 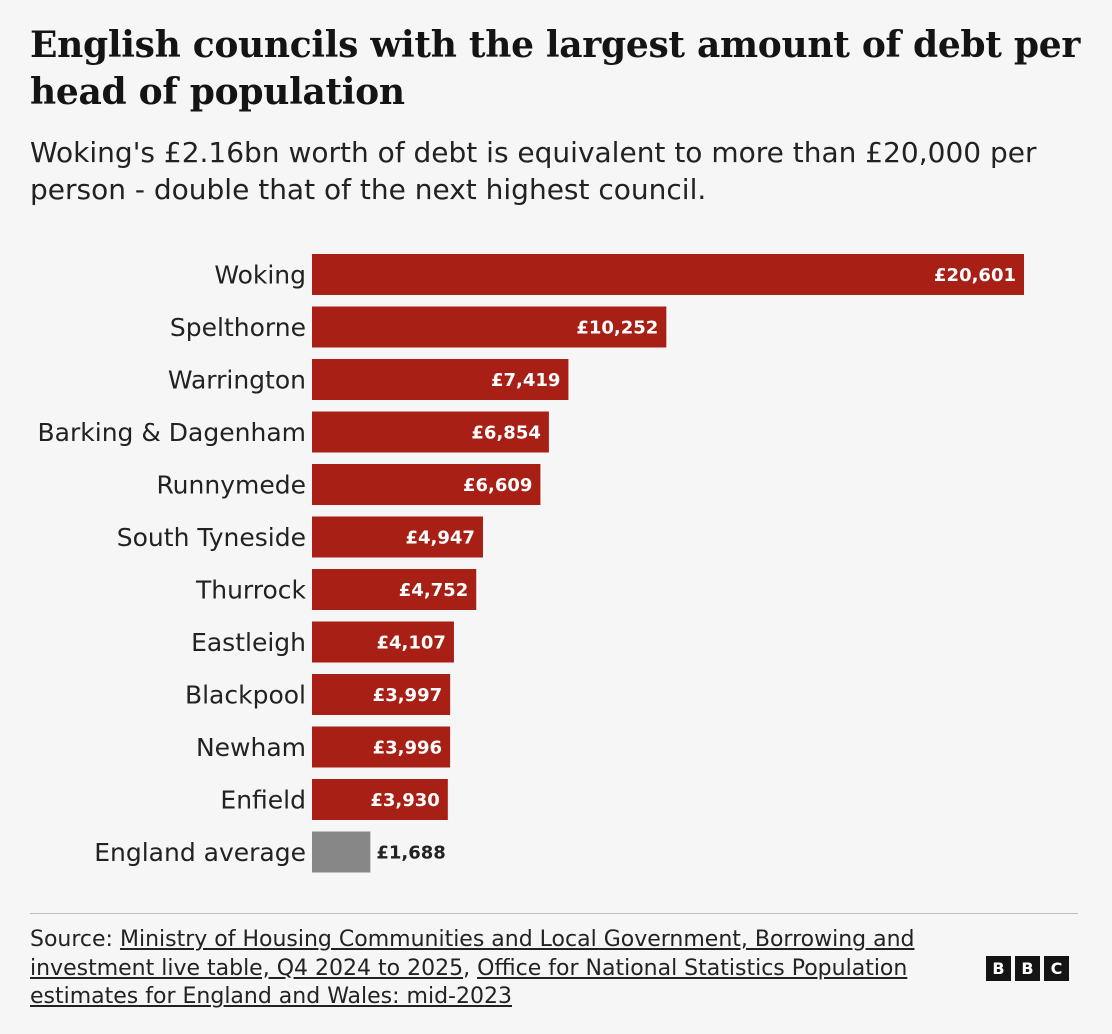 I want to click on value-label-barking-dagenham: £6,854, so click(x=505, y=433).